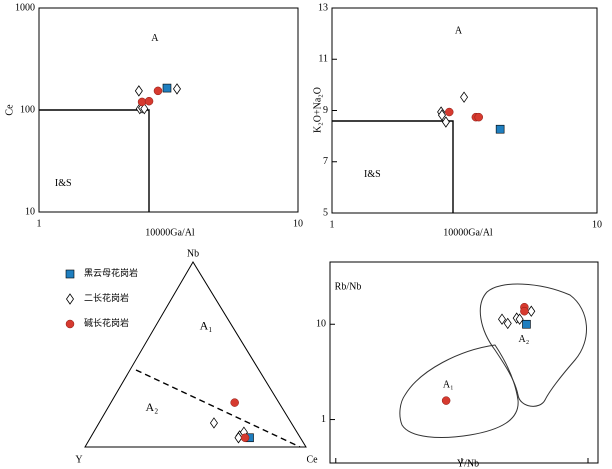 Image resolution: width=612 pixels, height=469 pixels. What do you see at coordinates (348, 286) in the screenshot?
I see `y-axis-label: Rb/Nb` at bounding box center [348, 286].